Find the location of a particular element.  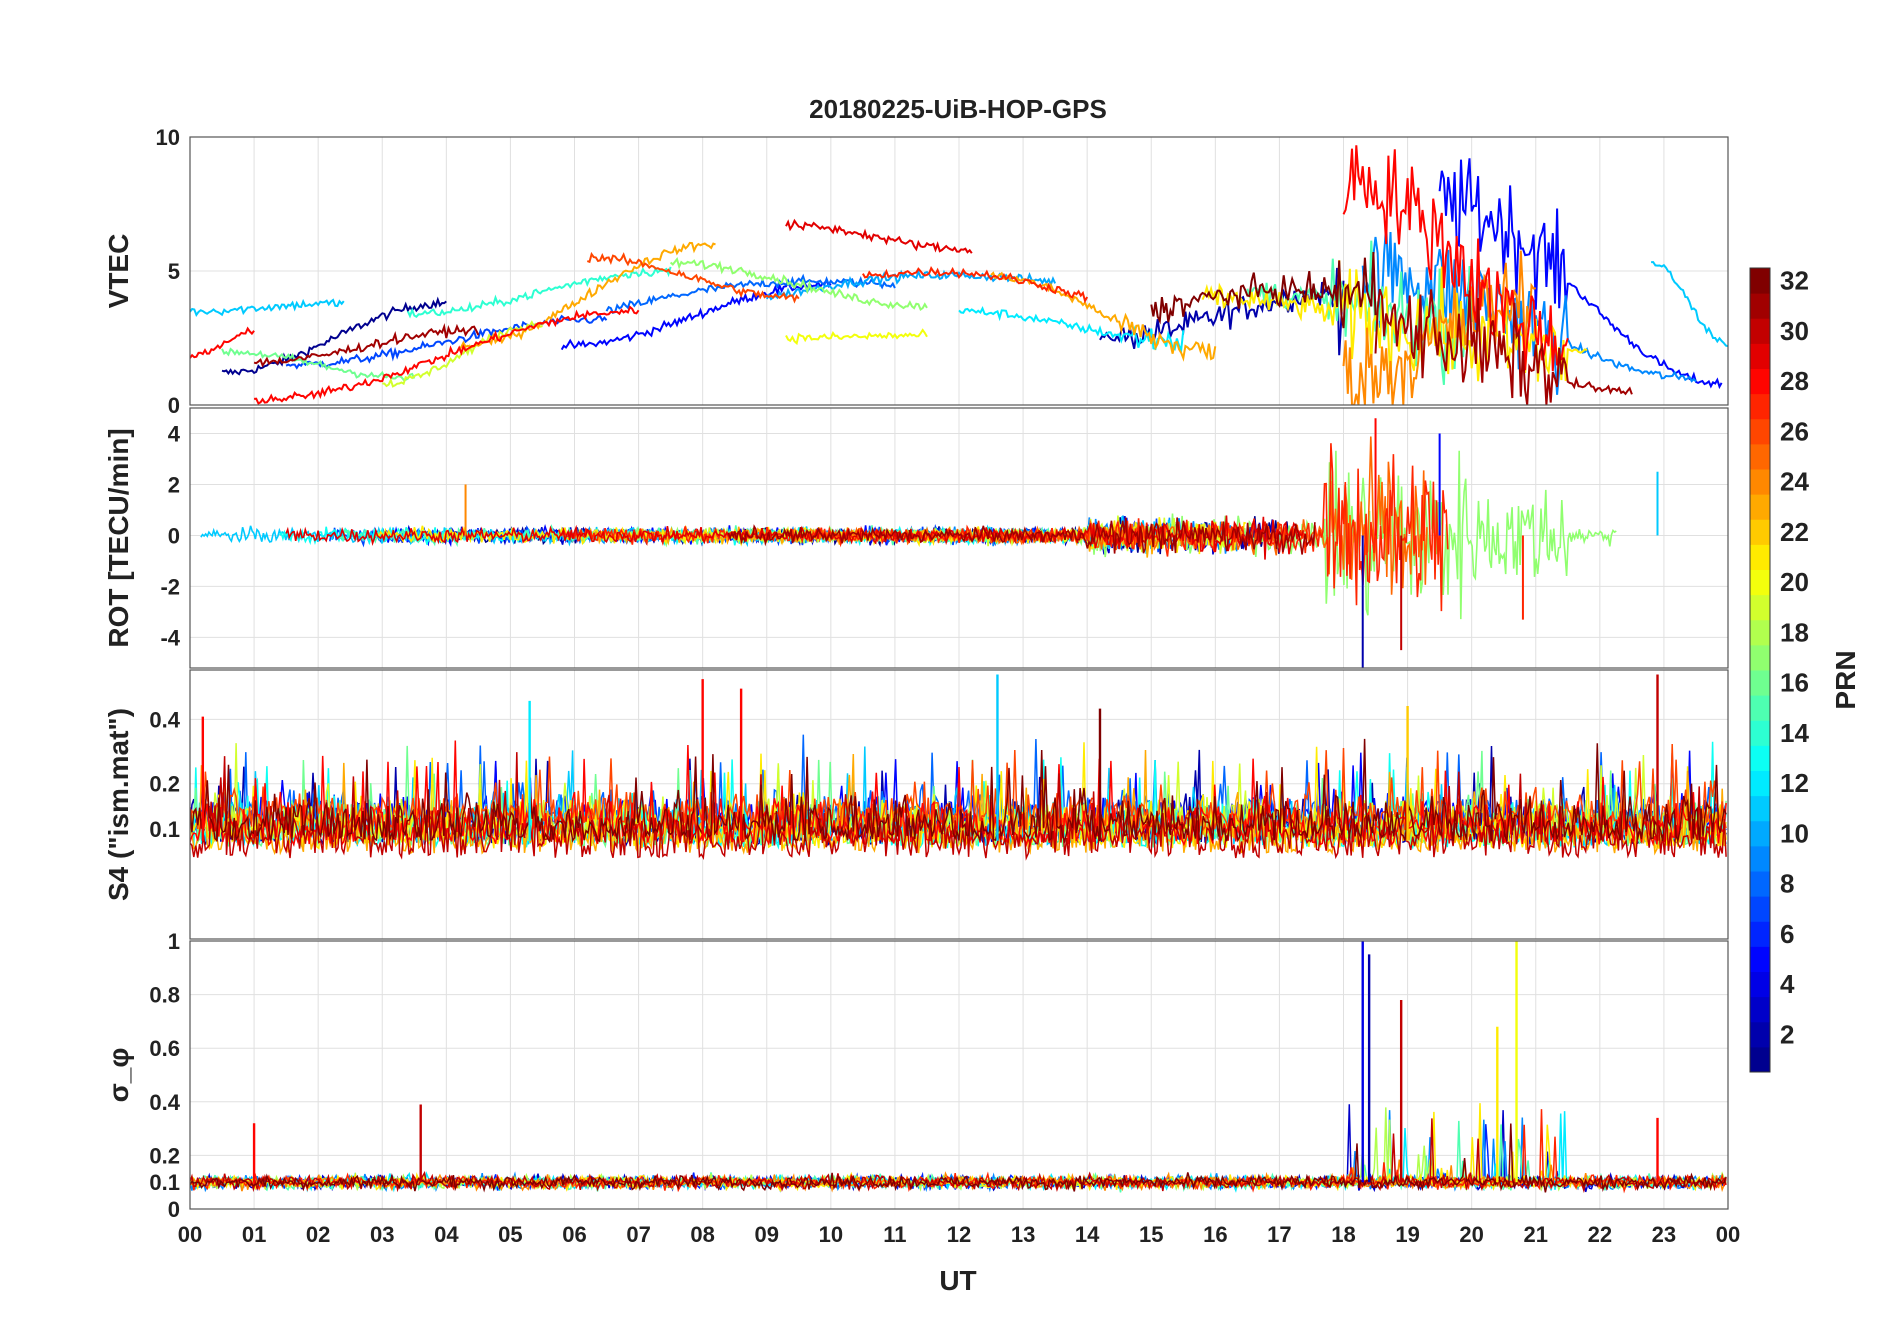

colorbar-frame is located at coordinates (1760, 670).